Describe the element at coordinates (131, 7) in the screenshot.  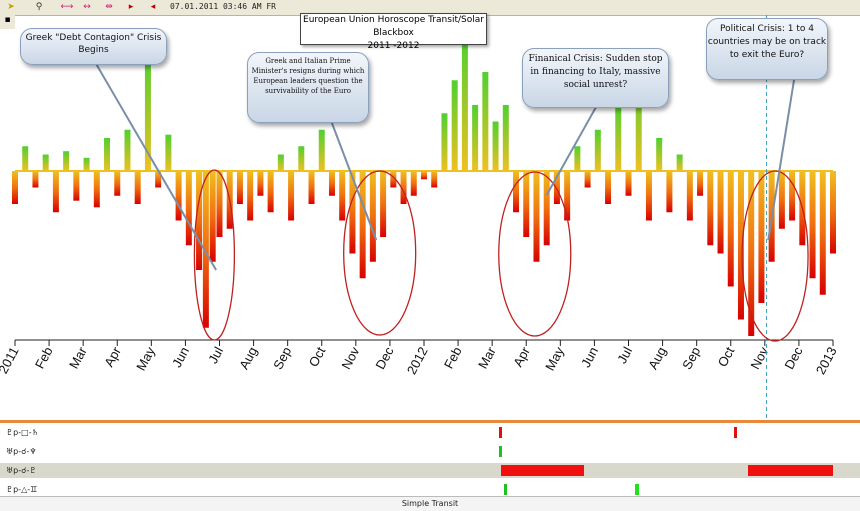
I see `step-forward-icon: ▸` at that location.